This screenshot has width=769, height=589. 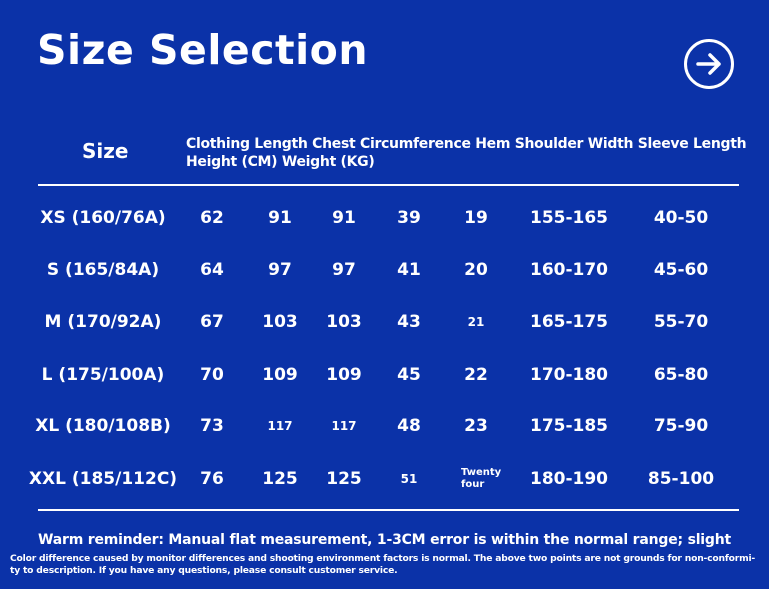 I want to click on table-cell: 62, so click(x=212, y=218).